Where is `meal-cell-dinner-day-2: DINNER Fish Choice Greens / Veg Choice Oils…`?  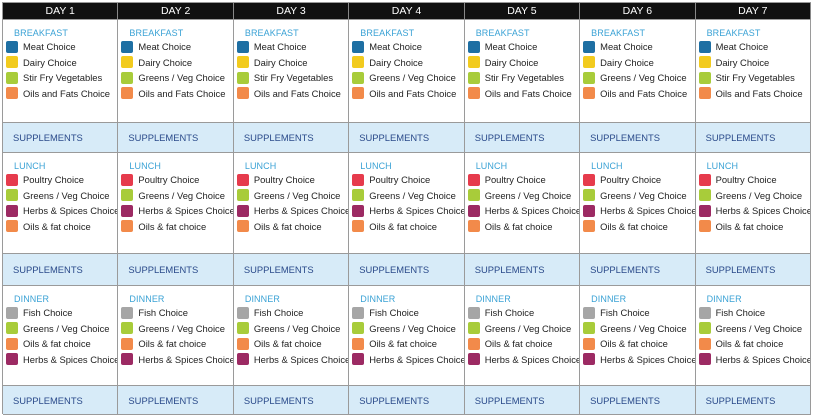
meal-cell-dinner-day-2: DINNER Fish Choice Greens / Veg Choice Oils… is located at coordinates (176, 336).